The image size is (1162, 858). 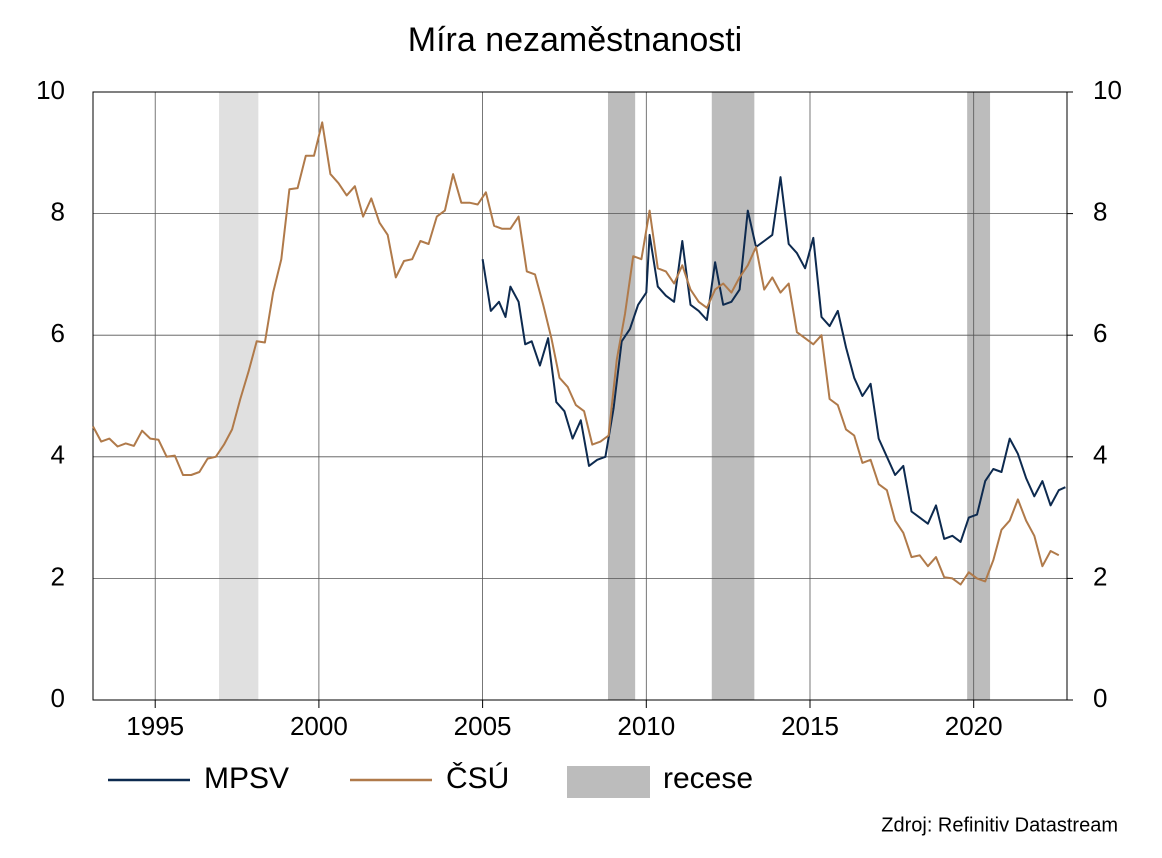 What do you see at coordinates (319, 726) in the screenshot?
I see `x-tick-label: 2000` at bounding box center [319, 726].